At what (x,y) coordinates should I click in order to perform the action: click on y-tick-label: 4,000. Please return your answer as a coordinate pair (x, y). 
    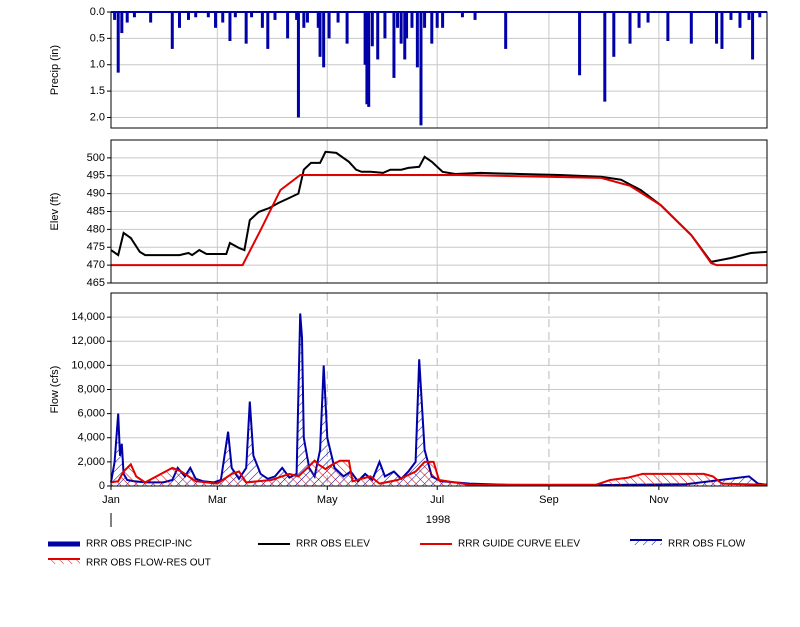
    Looking at the image, I should click on (91, 438).